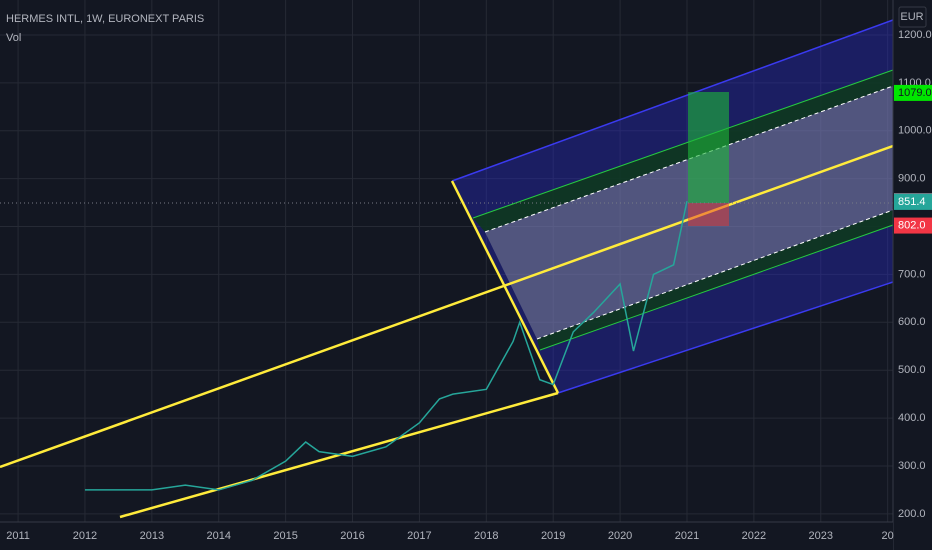  I want to click on x-tick-label: 2011, so click(18, 536).